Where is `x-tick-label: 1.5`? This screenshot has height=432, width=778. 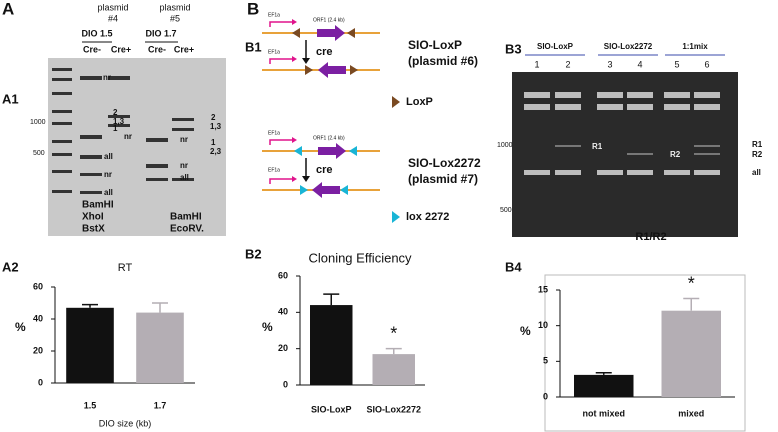
x-tick-label: 1.5 is located at coordinates (90, 405).